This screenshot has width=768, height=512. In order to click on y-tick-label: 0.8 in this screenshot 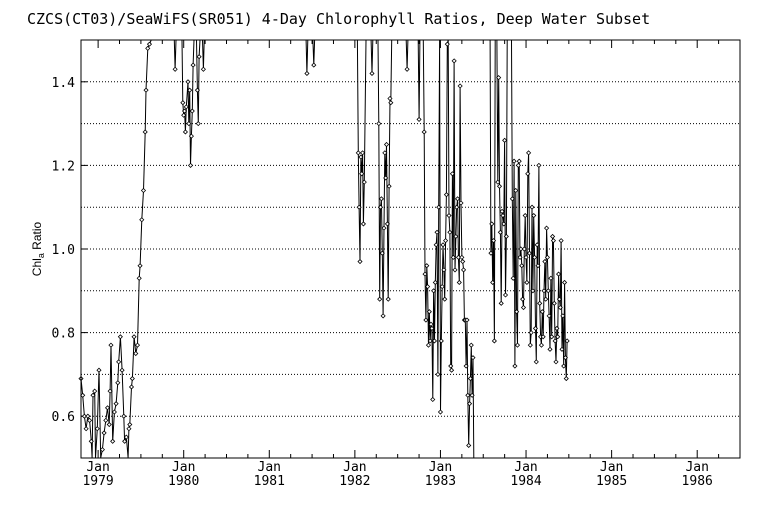, I will do `click(63, 334)`.